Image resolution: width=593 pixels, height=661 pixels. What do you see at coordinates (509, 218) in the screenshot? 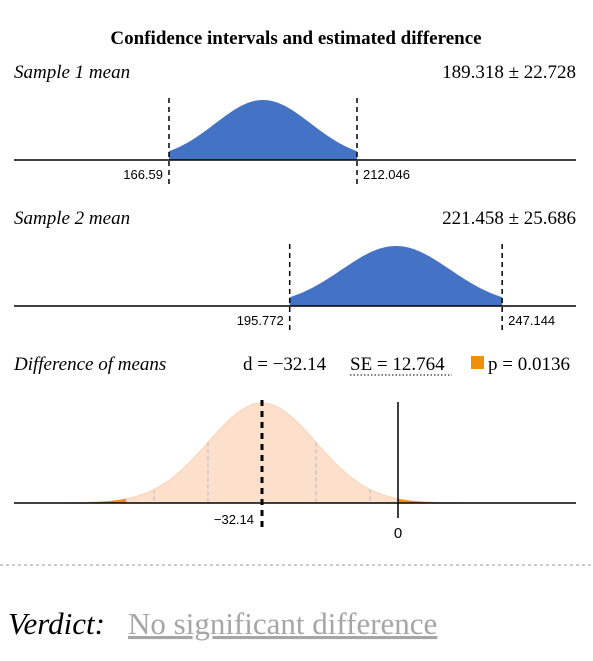
I see `sample2-estimate: 221.458 ± 25.686` at bounding box center [509, 218].